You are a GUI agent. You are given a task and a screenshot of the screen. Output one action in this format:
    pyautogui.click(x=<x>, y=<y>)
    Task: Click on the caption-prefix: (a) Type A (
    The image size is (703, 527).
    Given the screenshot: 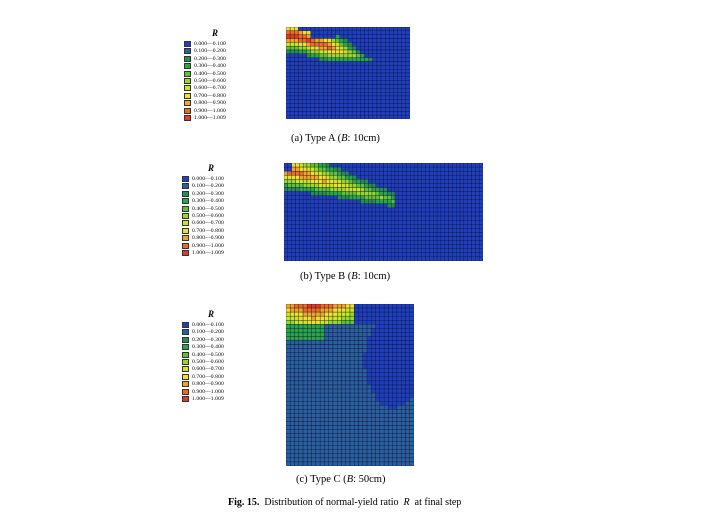 What is the action you would take?
    pyautogui.click(x=316, y=138)
    